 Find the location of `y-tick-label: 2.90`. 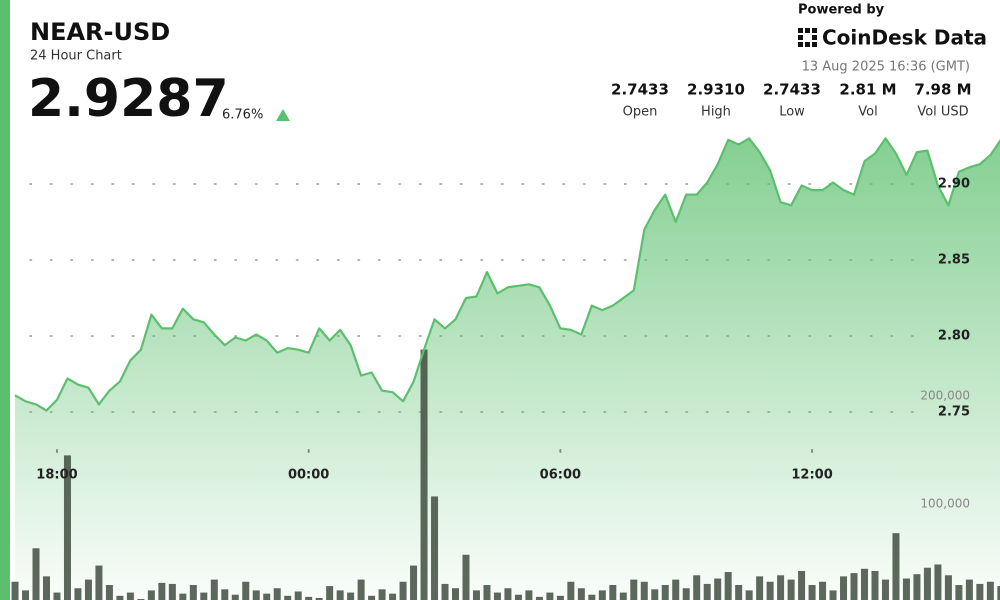

y-tick-label: 2.90 is located at coordinates (954, 183).